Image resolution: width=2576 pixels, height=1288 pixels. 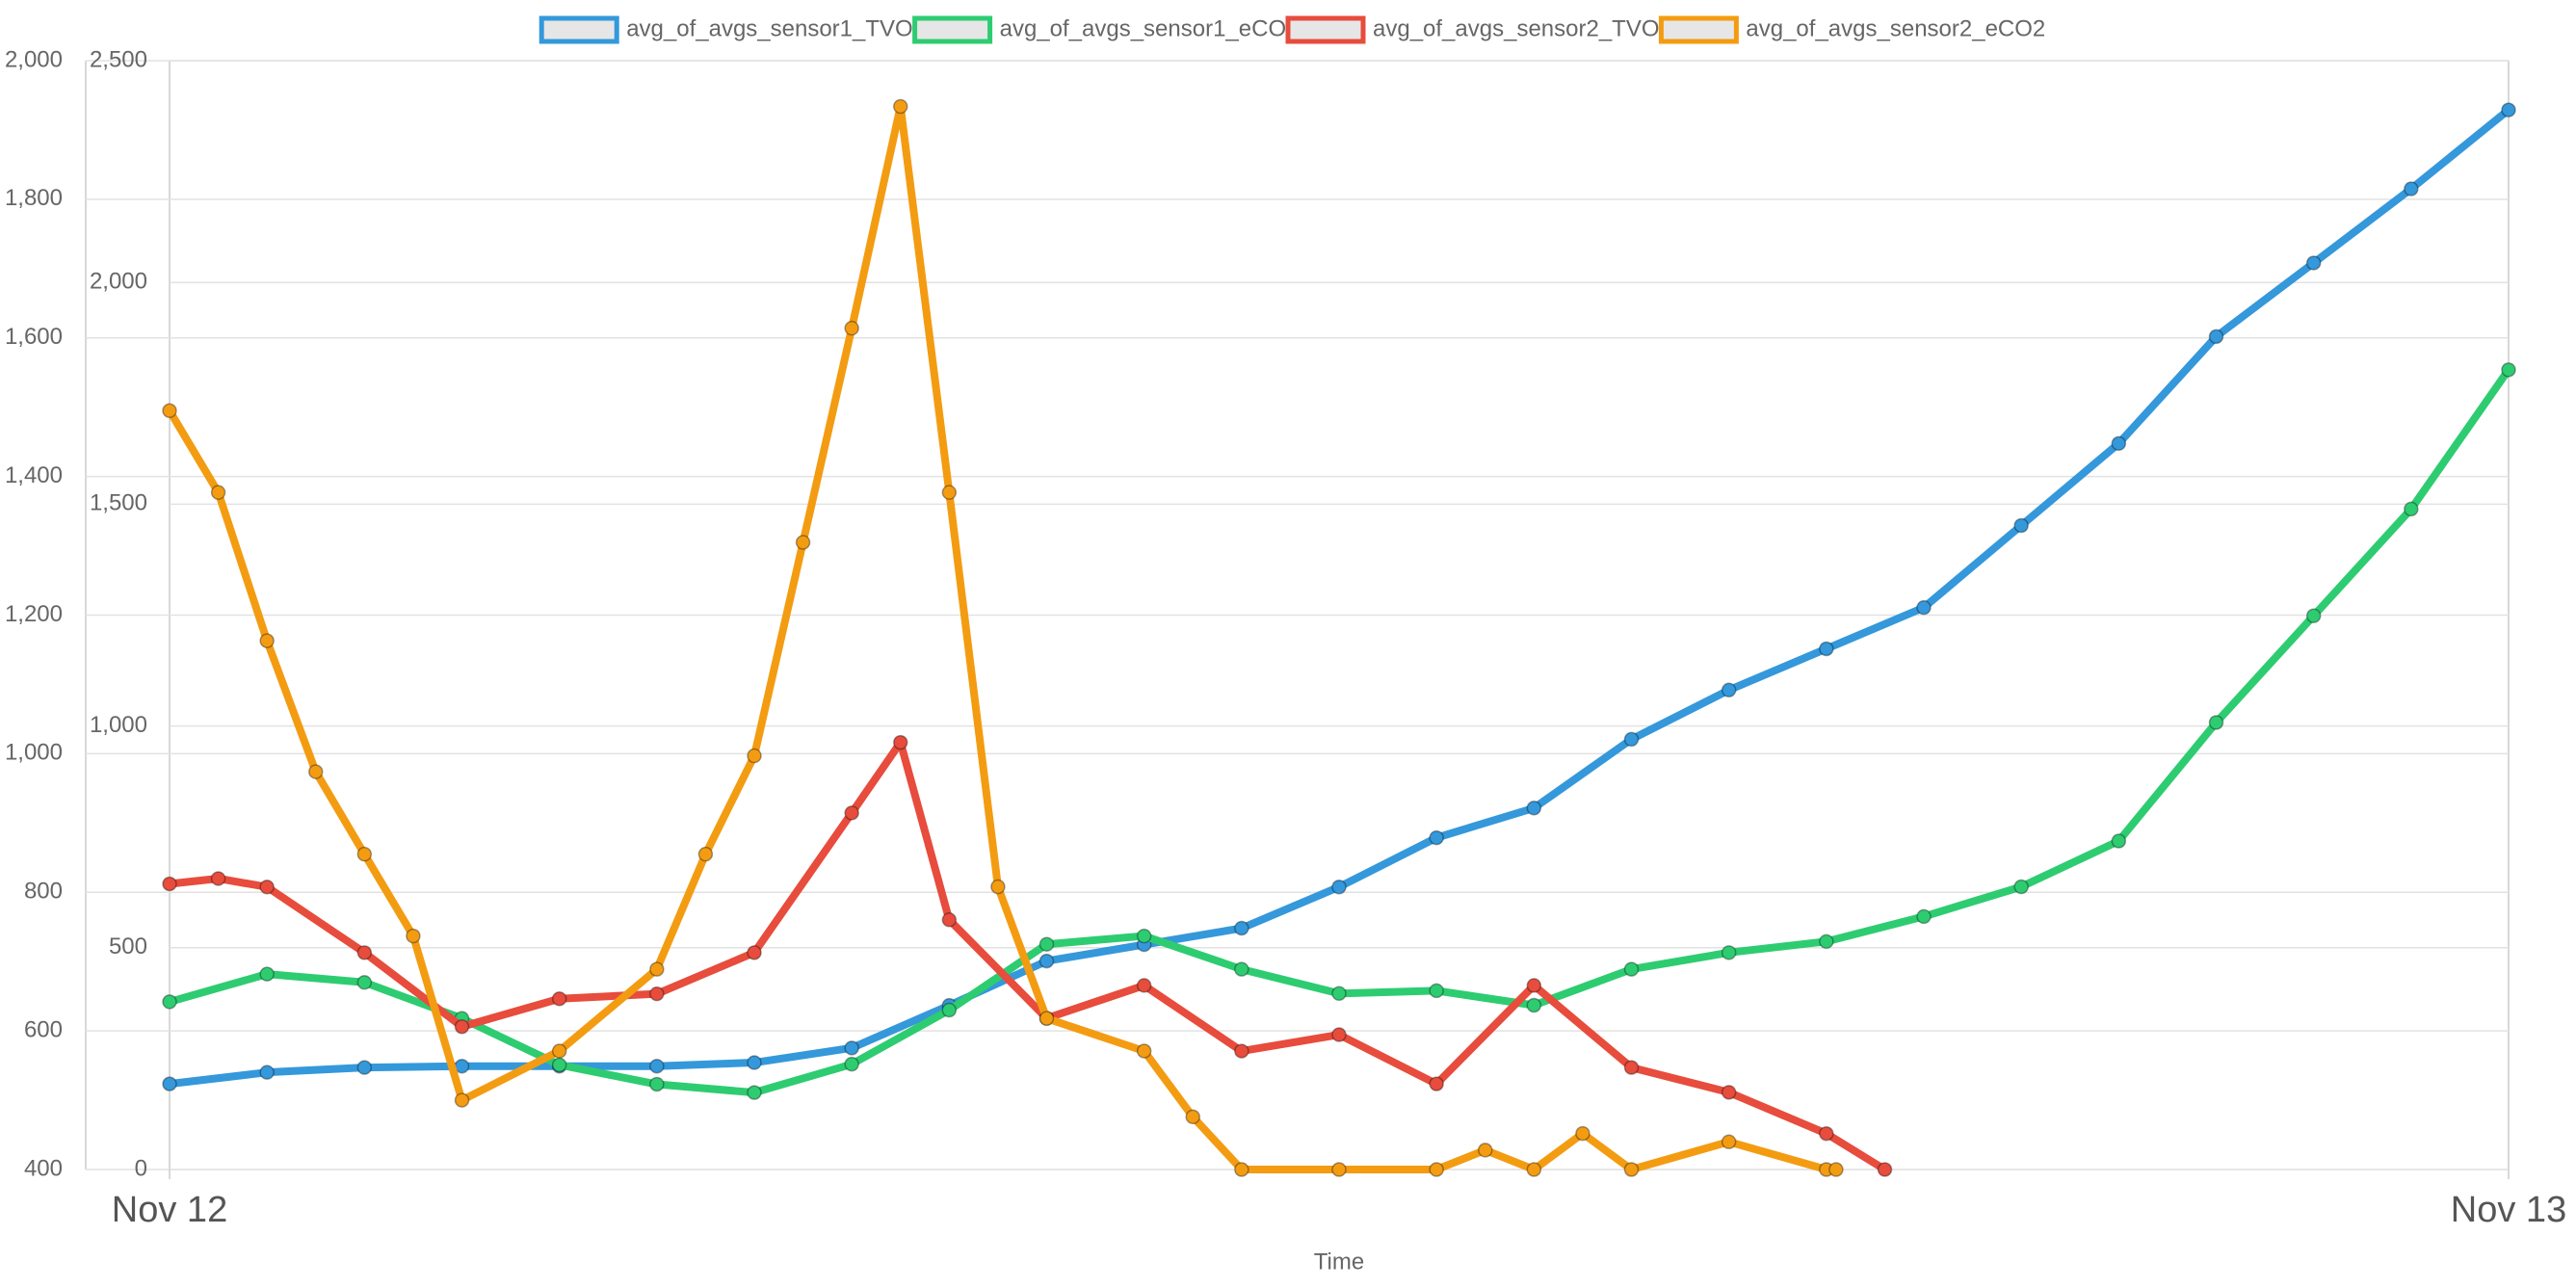 What do you see at coordinates (34, 753) in the screenshot?
I see `y-tick-label: 1,000` at bounding box center [34, 753].